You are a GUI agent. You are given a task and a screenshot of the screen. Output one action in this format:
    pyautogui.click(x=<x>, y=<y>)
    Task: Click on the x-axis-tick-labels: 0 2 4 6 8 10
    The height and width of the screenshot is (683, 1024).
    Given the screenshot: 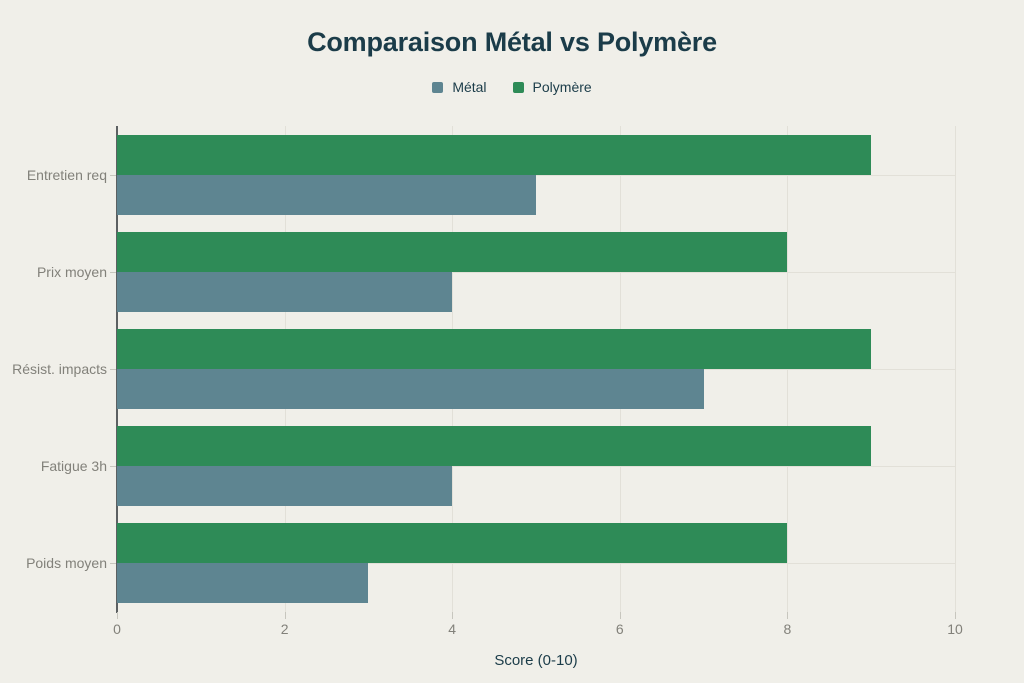 What is the action you would take?
    pyautogui.click(x=538, y=630)
    